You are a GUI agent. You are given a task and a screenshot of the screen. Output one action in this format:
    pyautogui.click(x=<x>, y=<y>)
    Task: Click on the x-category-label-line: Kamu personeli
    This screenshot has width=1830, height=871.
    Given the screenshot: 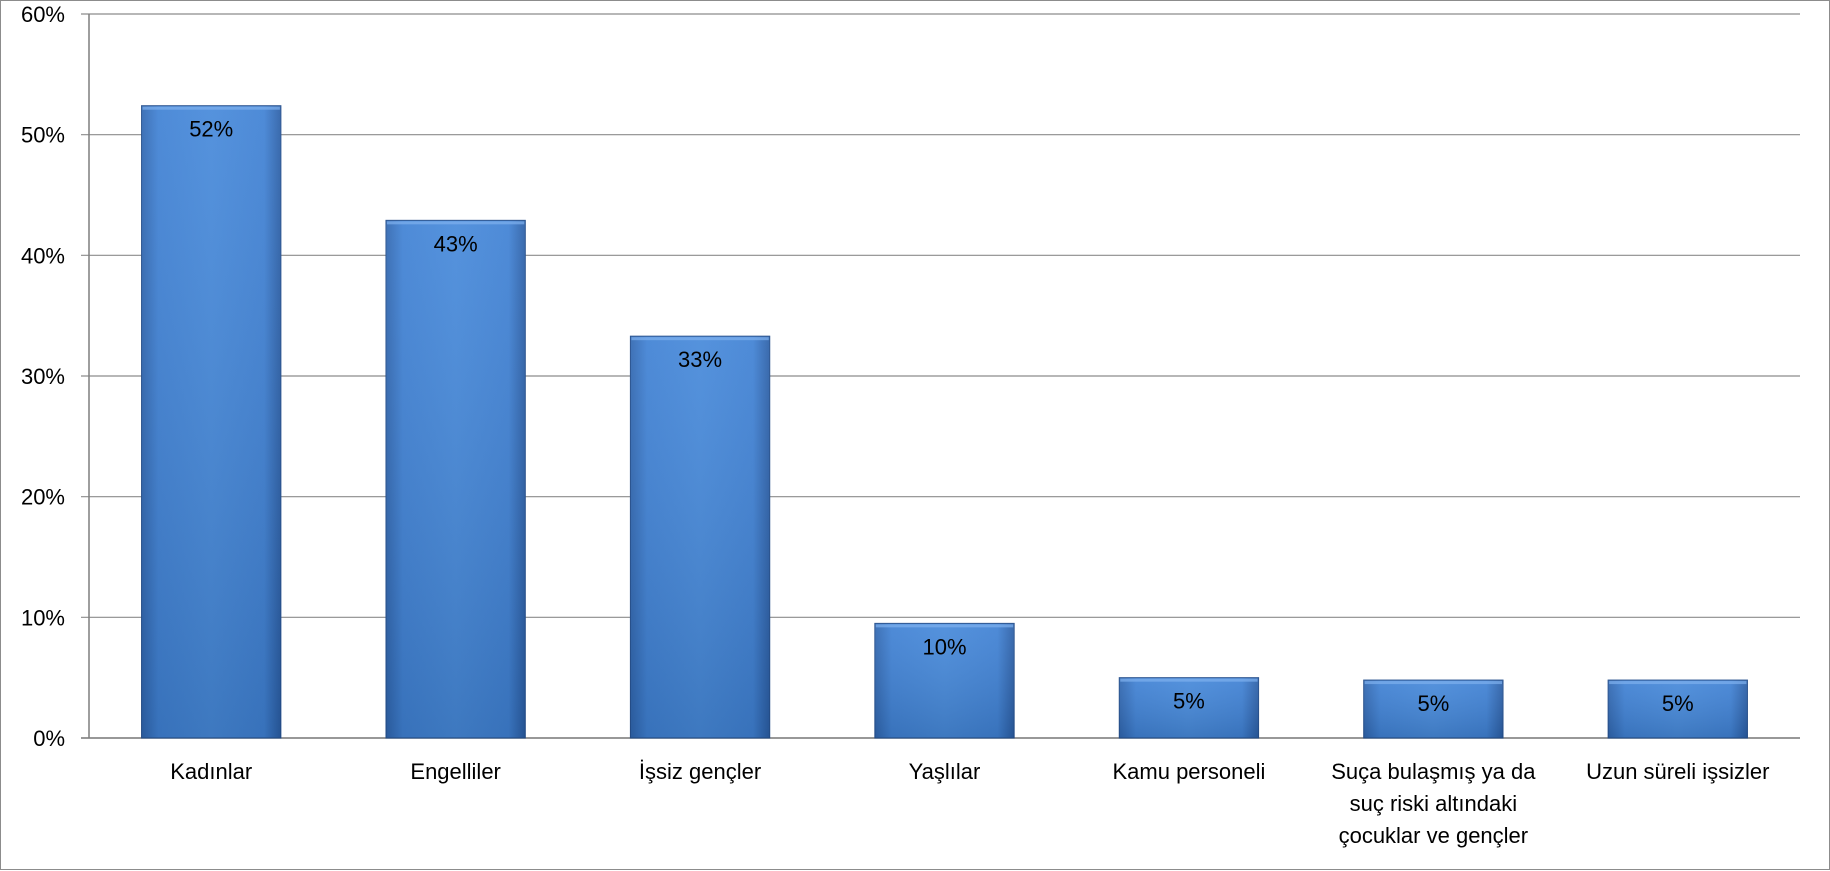 What is the action you would take?
    pyautogui.click(x=1188, y=771)
    